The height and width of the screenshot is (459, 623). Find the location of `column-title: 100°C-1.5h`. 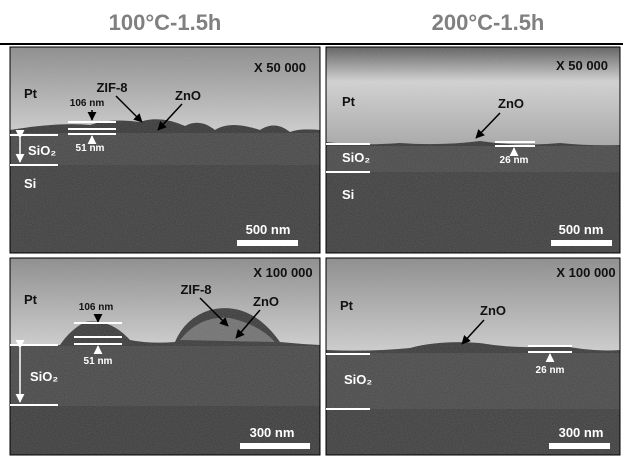

column-title: 100°C-1.5h is located at coordinates (165, 22).